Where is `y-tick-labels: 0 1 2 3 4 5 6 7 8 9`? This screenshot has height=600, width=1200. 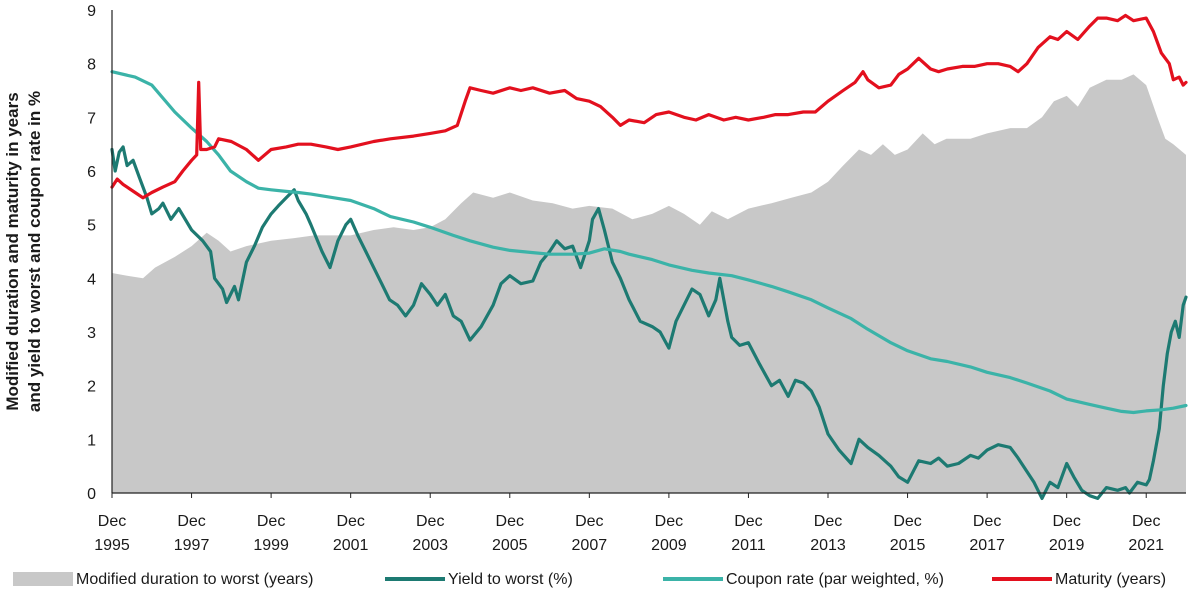 y-tick-labels: 0 1 2 3 4 5 6 7 8 9 is located at coordinates (91, 253).